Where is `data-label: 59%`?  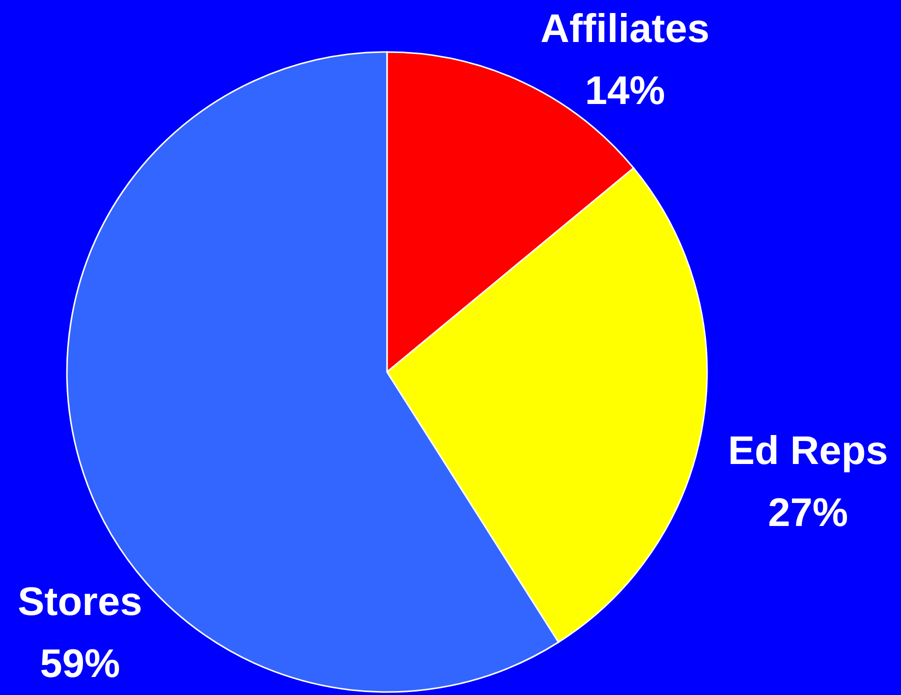 data-label: 59% is located at coordinates (80, 664).